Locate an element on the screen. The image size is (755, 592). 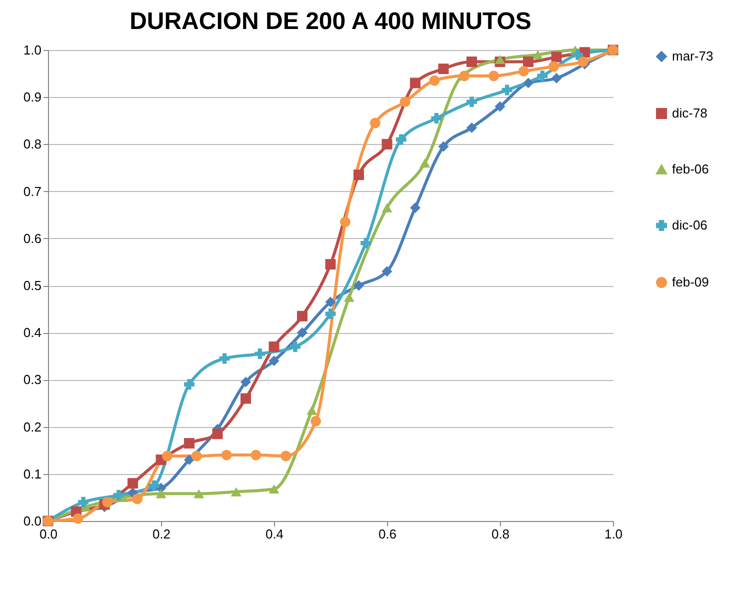
x-tick-label: 0.4 is located at coordinates (274, 534).